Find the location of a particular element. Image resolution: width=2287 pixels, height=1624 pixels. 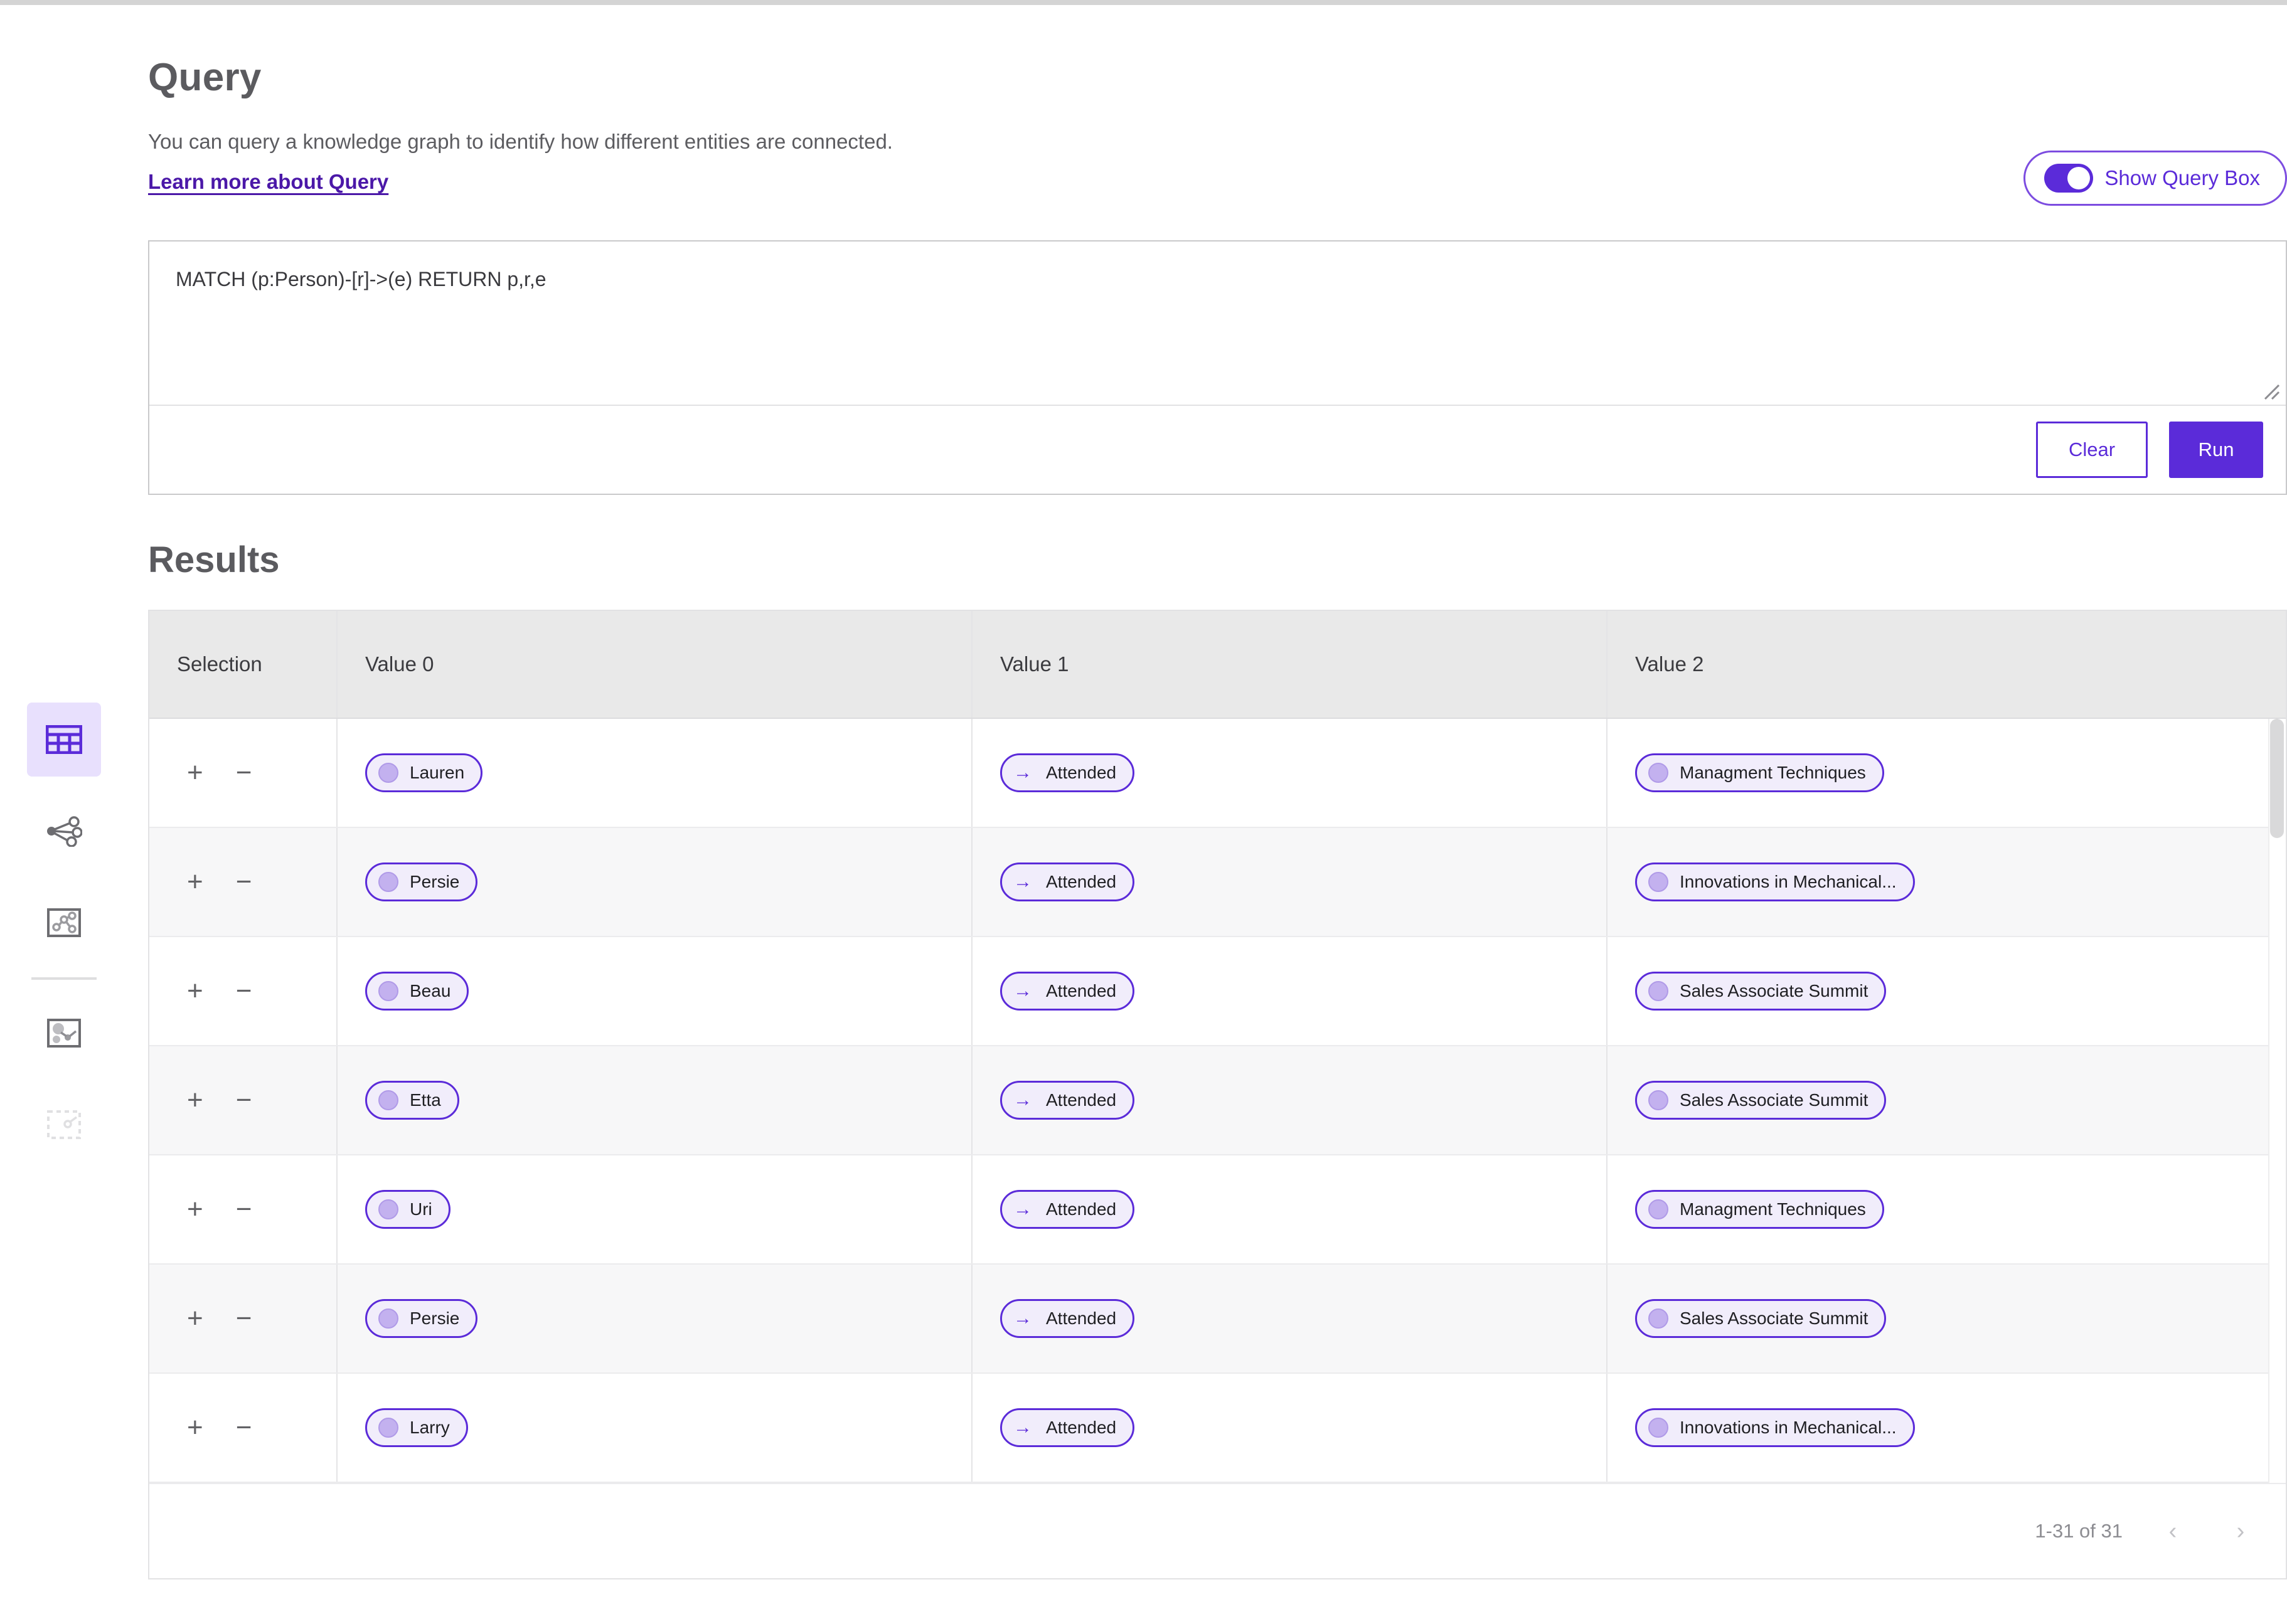

table-header-row: Selection Value 0 Value 1 Value 2 is located at coordinates (1217, 665).